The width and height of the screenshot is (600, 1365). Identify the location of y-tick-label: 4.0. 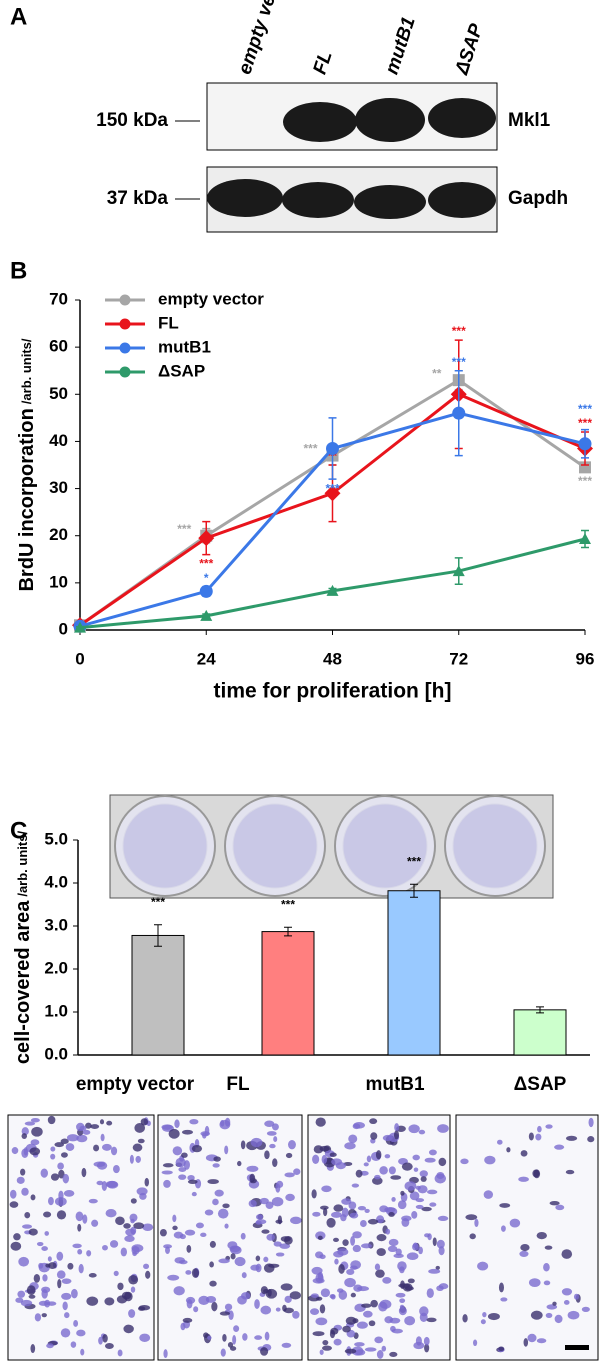
(56, 881).